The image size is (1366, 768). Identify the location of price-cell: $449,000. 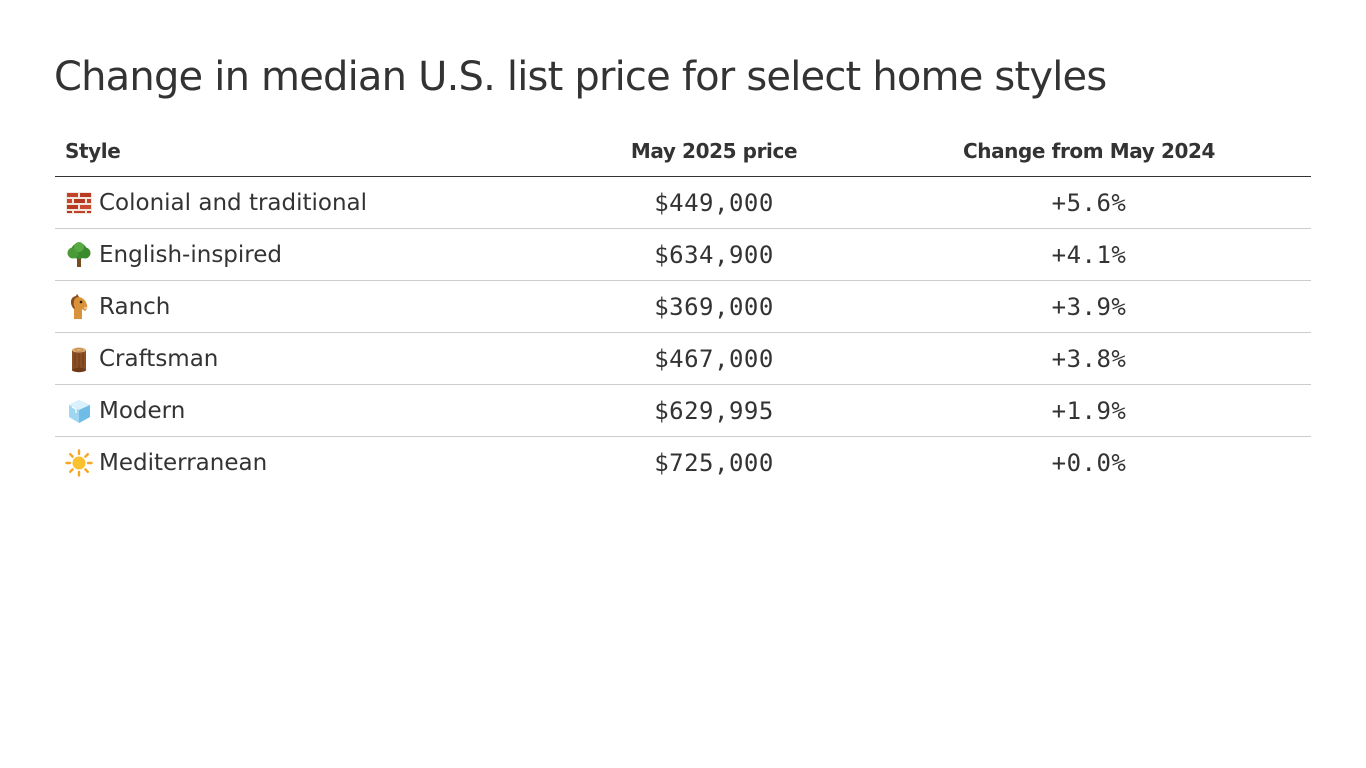
(714, 202).